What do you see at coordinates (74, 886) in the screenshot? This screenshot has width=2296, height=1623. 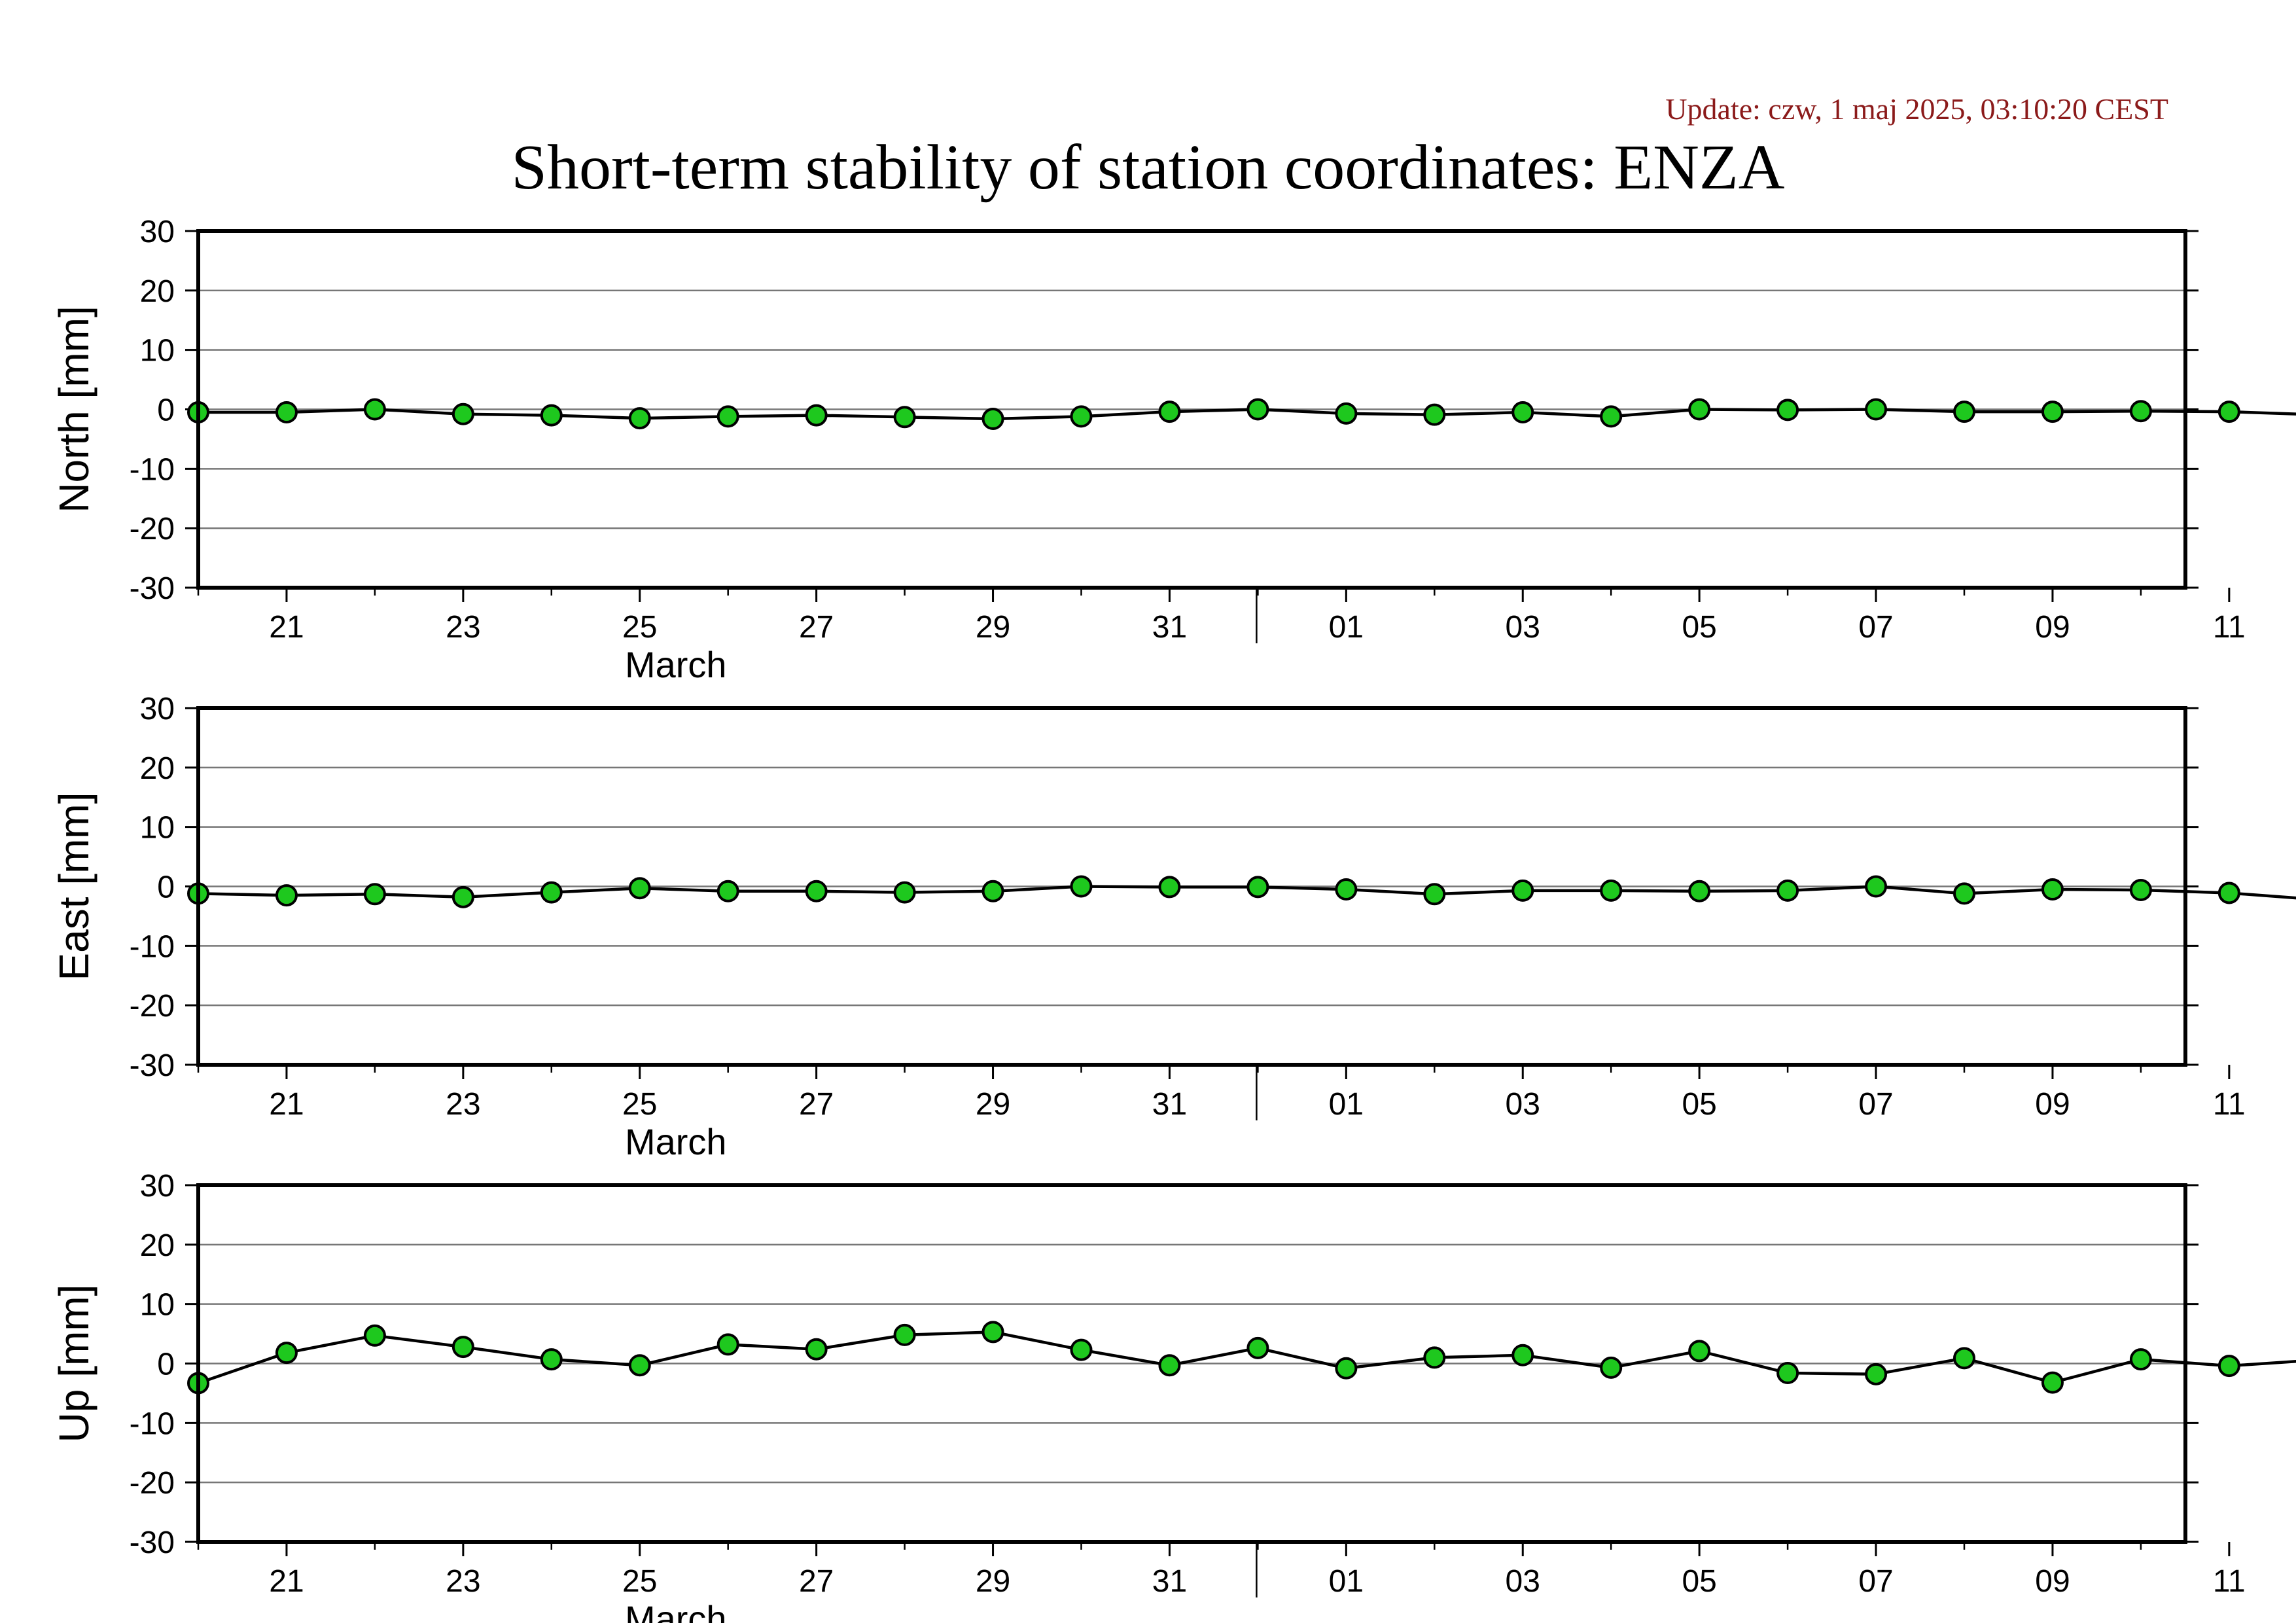 I see `y-axis-label: East [mm]` at bounding box center [74, 886].